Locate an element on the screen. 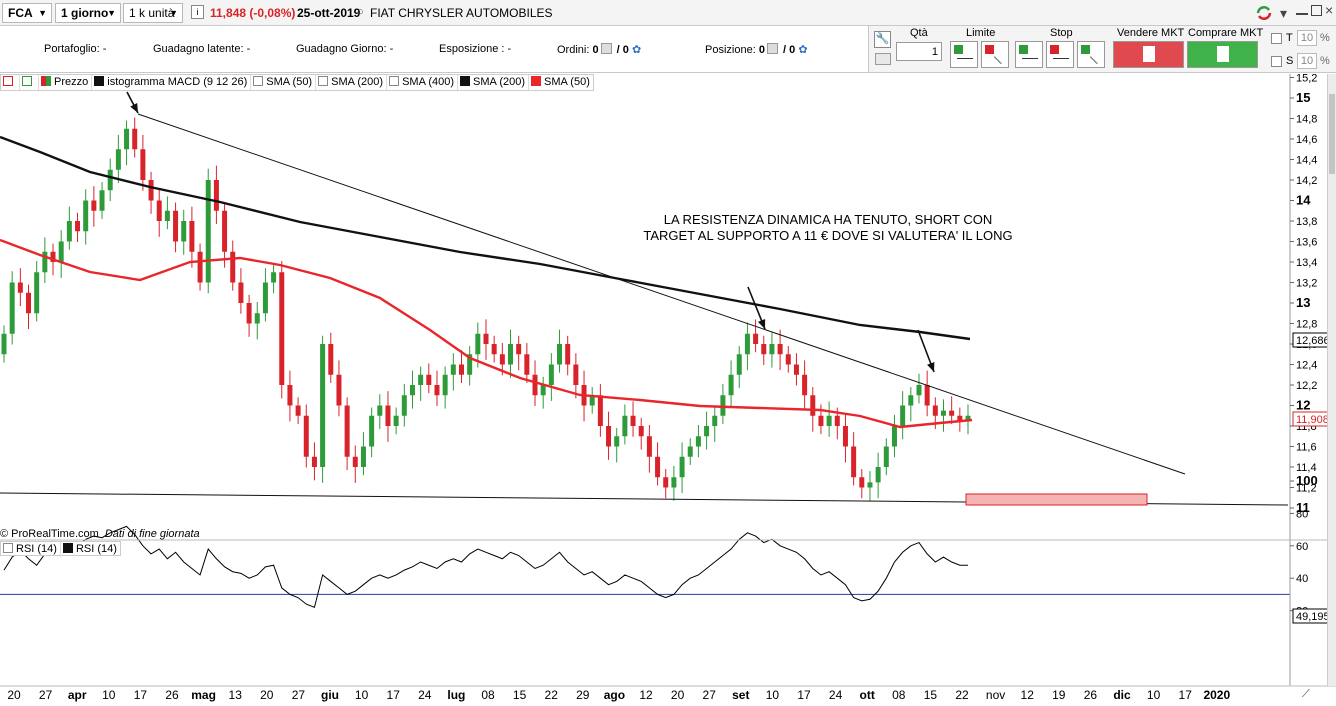 Image resolution: width=1336 pixels, height=706 pixels. legend-sma50: SMA (50) is located at coordinates (561, 82).